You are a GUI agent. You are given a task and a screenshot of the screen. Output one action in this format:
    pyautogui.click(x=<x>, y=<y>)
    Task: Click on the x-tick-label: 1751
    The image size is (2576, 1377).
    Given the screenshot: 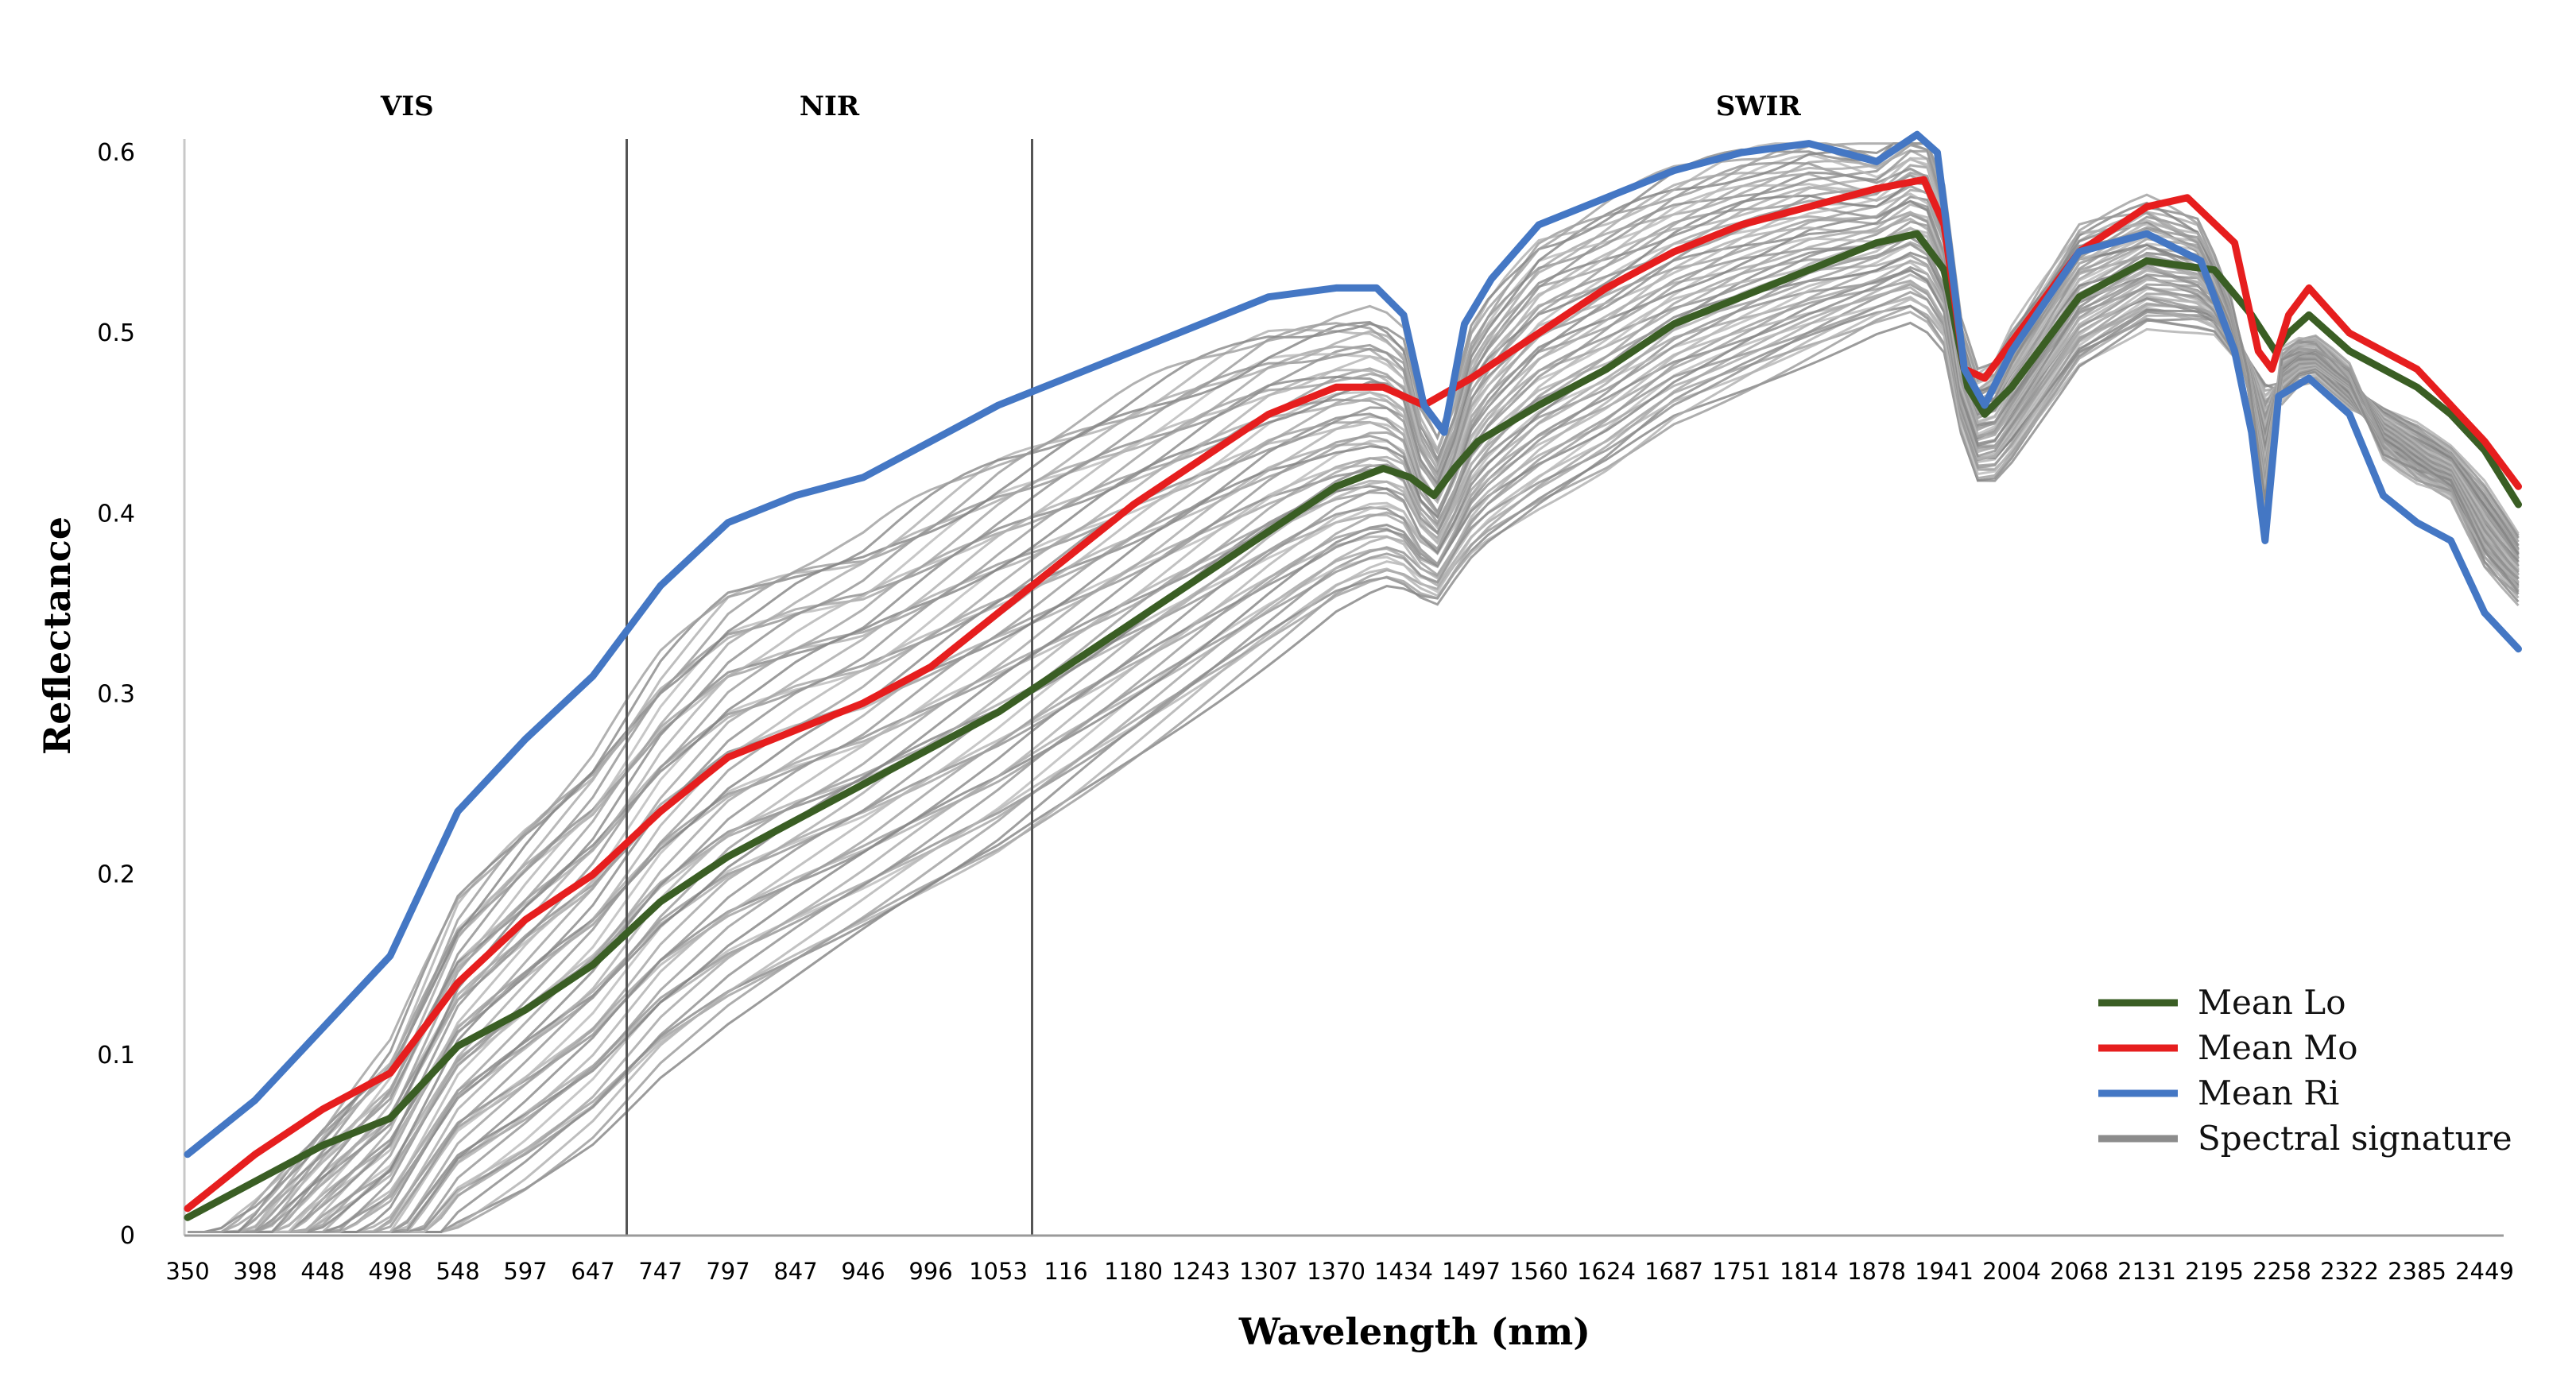 What is the action you would take?
    pyautogui.click(x=1741, y=1271)
    